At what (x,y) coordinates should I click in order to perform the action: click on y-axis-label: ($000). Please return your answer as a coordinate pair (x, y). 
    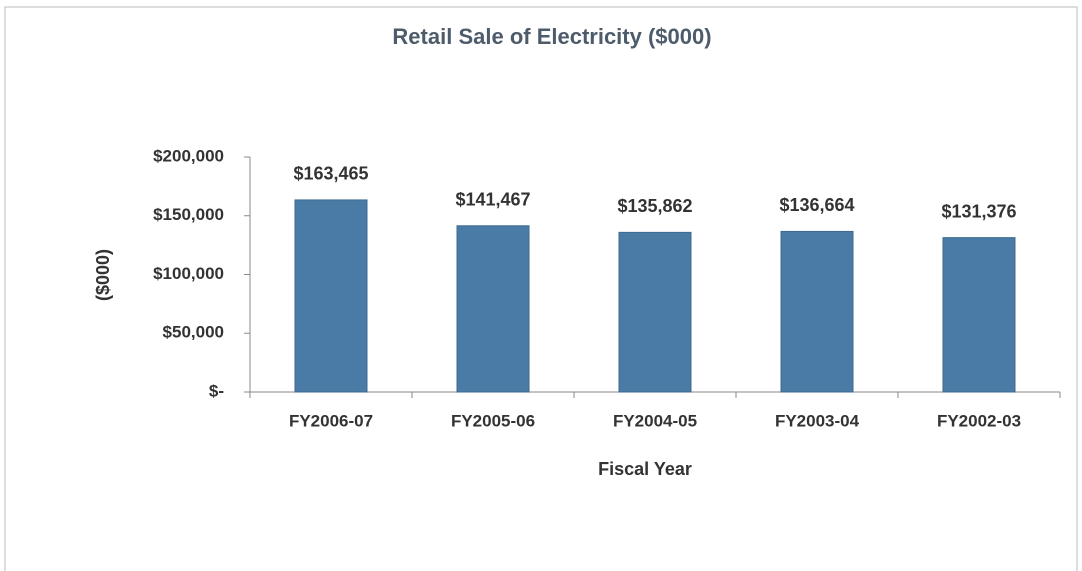
    Looking at the image, I should click on (103, 275).